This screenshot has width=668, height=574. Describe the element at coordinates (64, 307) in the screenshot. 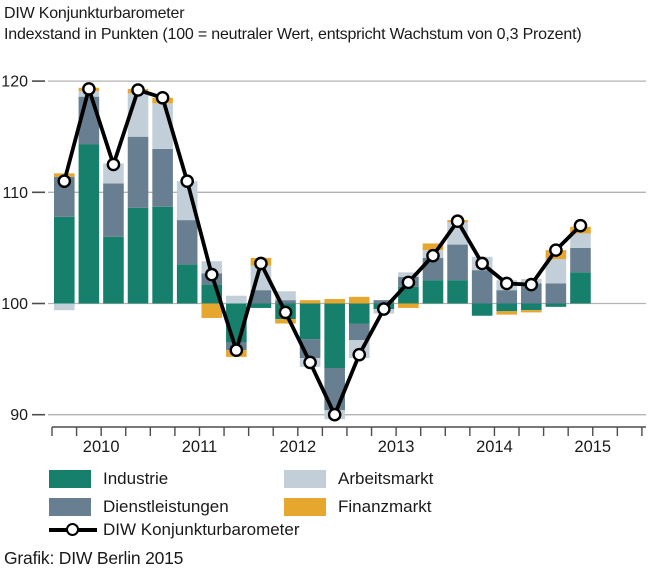

I see `bar-segment-arbeitsmarkt-2010Q1` at that location.